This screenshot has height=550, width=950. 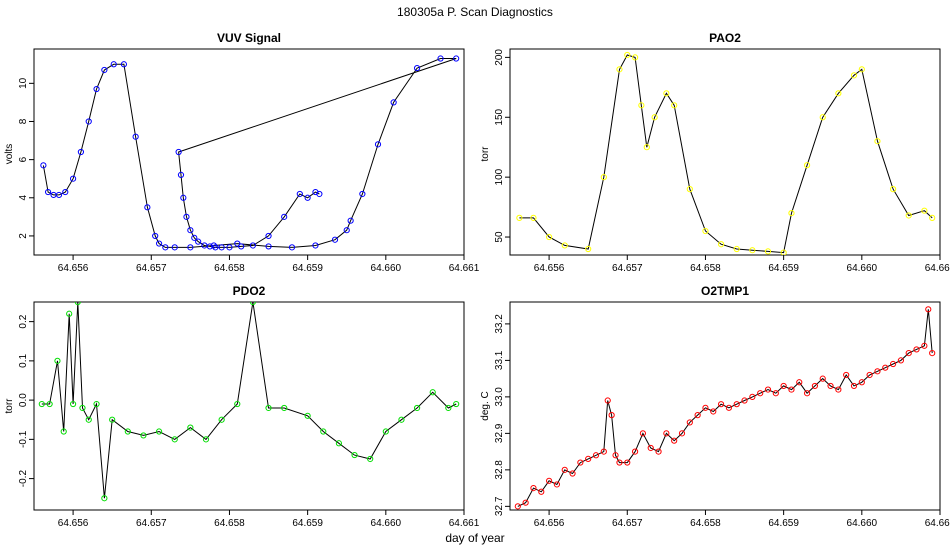 I want to click on pao2-ytick-label: 200, so click(x=499, y=57).